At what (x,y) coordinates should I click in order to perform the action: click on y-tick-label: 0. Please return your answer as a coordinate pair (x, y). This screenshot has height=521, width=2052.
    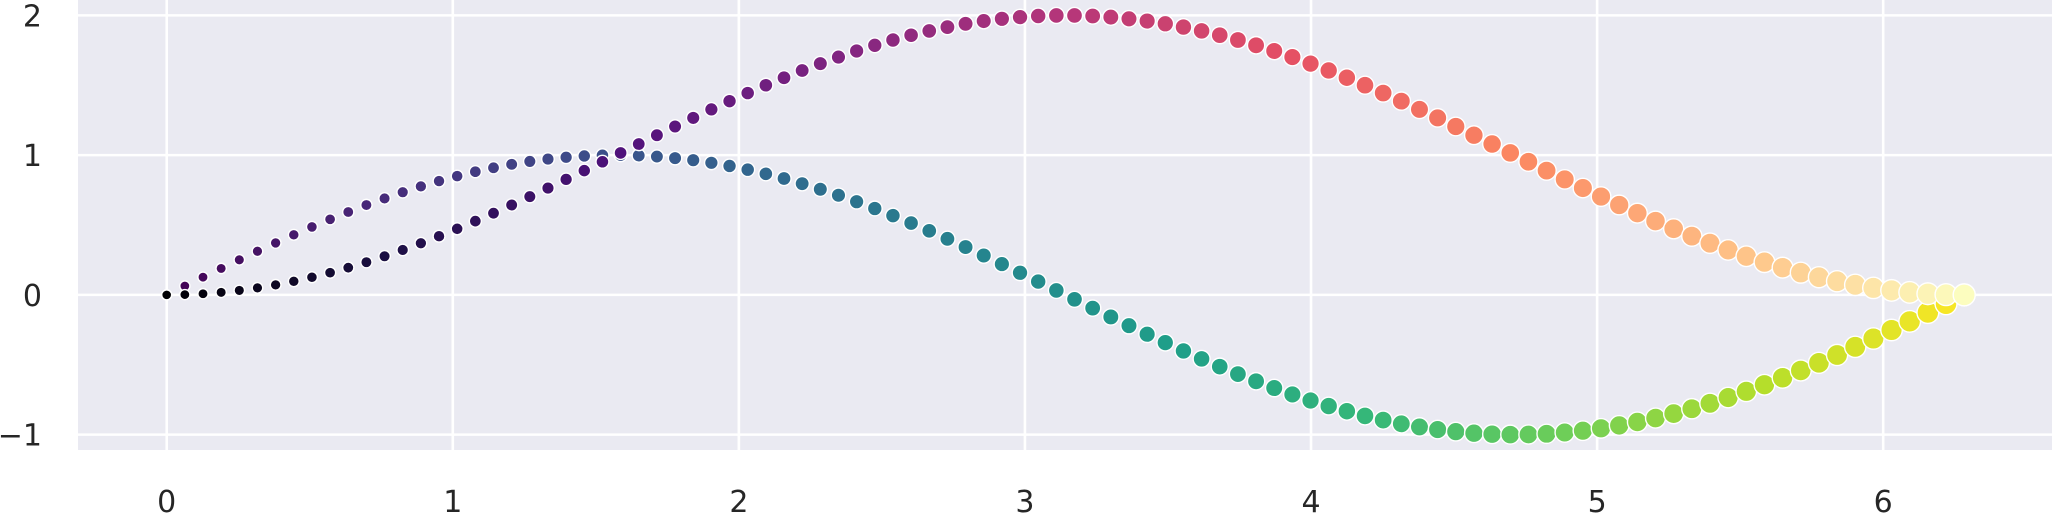
    Looking at the image, I should click on (32, 296).